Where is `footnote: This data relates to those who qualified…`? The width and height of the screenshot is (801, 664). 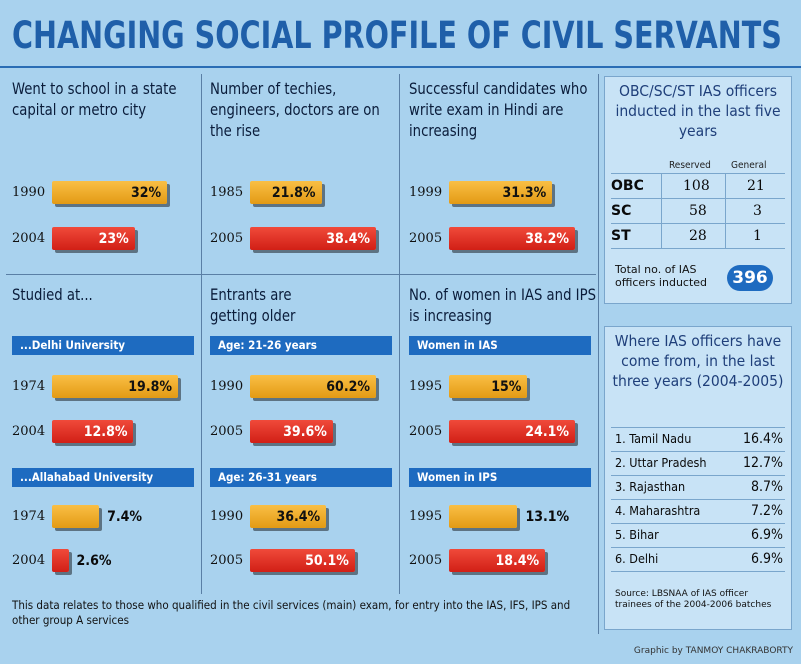 footnote: This data relates to those who qualified… is located at coordinates (291, 612).